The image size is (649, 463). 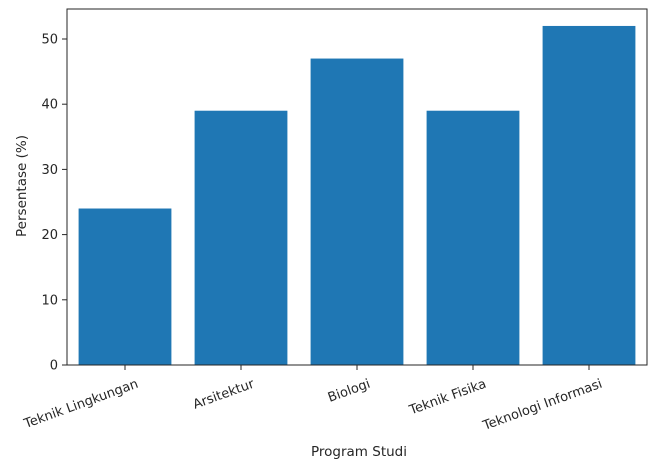 What do you see at coordinates (80, 405) in the screenshot?
I see `x-tick-label-teknik-lingkungan: Teknik Lingkungan` at bounding box center [80, 405].